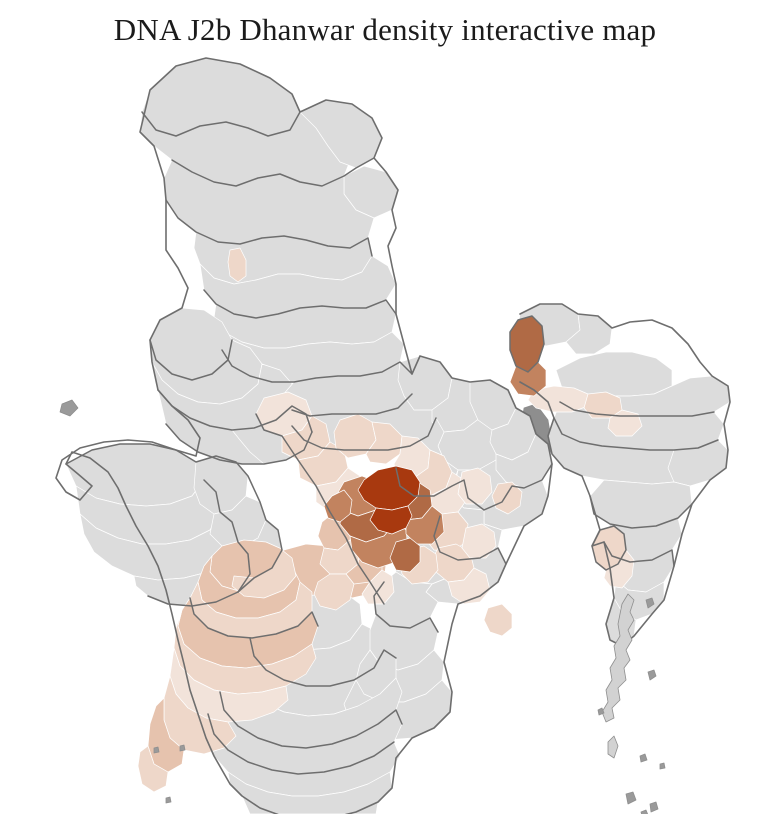 The height and width of the screenshot is (814, 770). What do you see at coordinates (405, 555) in the screenshot?
I see `district-value-high` at bounding box center [405, 555].